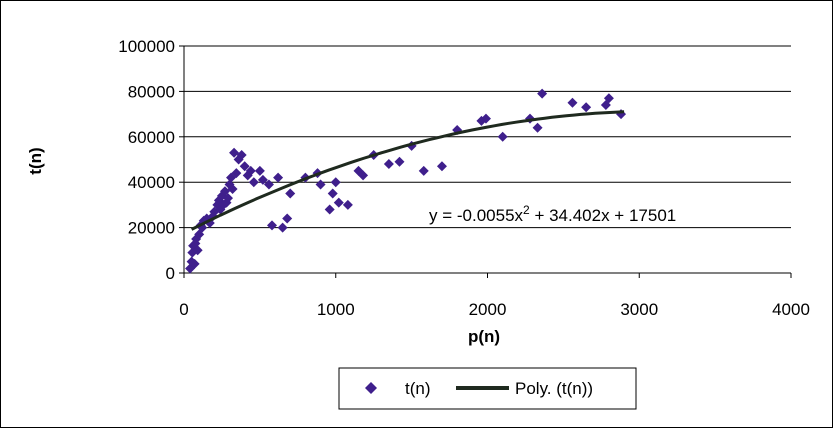 This screenshot has width=833, height=429. What do you see at coordinates (35, 160) in the screenshot?
I see `y-axis-title: t(n)` at bounding box center [35, 160].